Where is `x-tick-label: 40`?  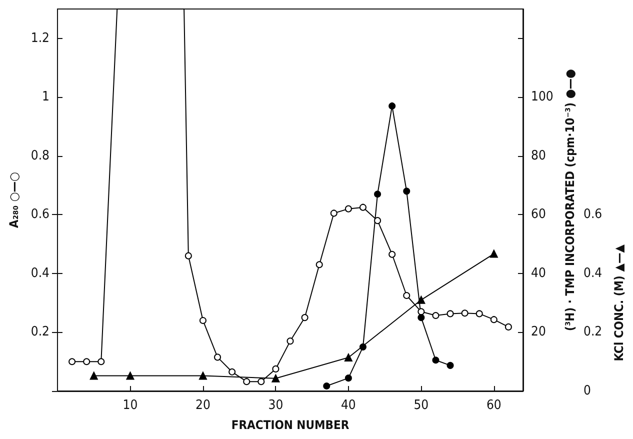 x-tick-label: 40 is located at coordinates (348, 405).